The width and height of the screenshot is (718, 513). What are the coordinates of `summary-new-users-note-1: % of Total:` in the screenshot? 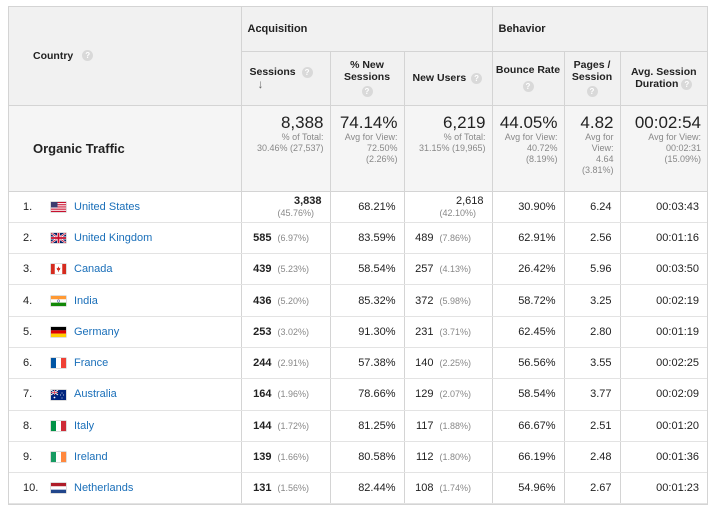 It's located at (464, 136).